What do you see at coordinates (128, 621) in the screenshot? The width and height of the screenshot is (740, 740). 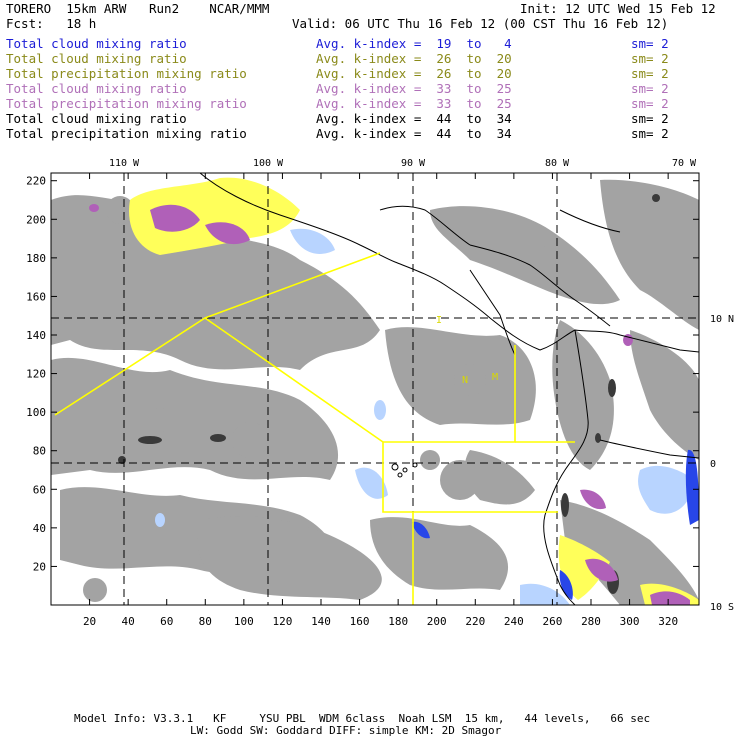 I see `x-tick-label: 40` at bounding box center [128, 621].